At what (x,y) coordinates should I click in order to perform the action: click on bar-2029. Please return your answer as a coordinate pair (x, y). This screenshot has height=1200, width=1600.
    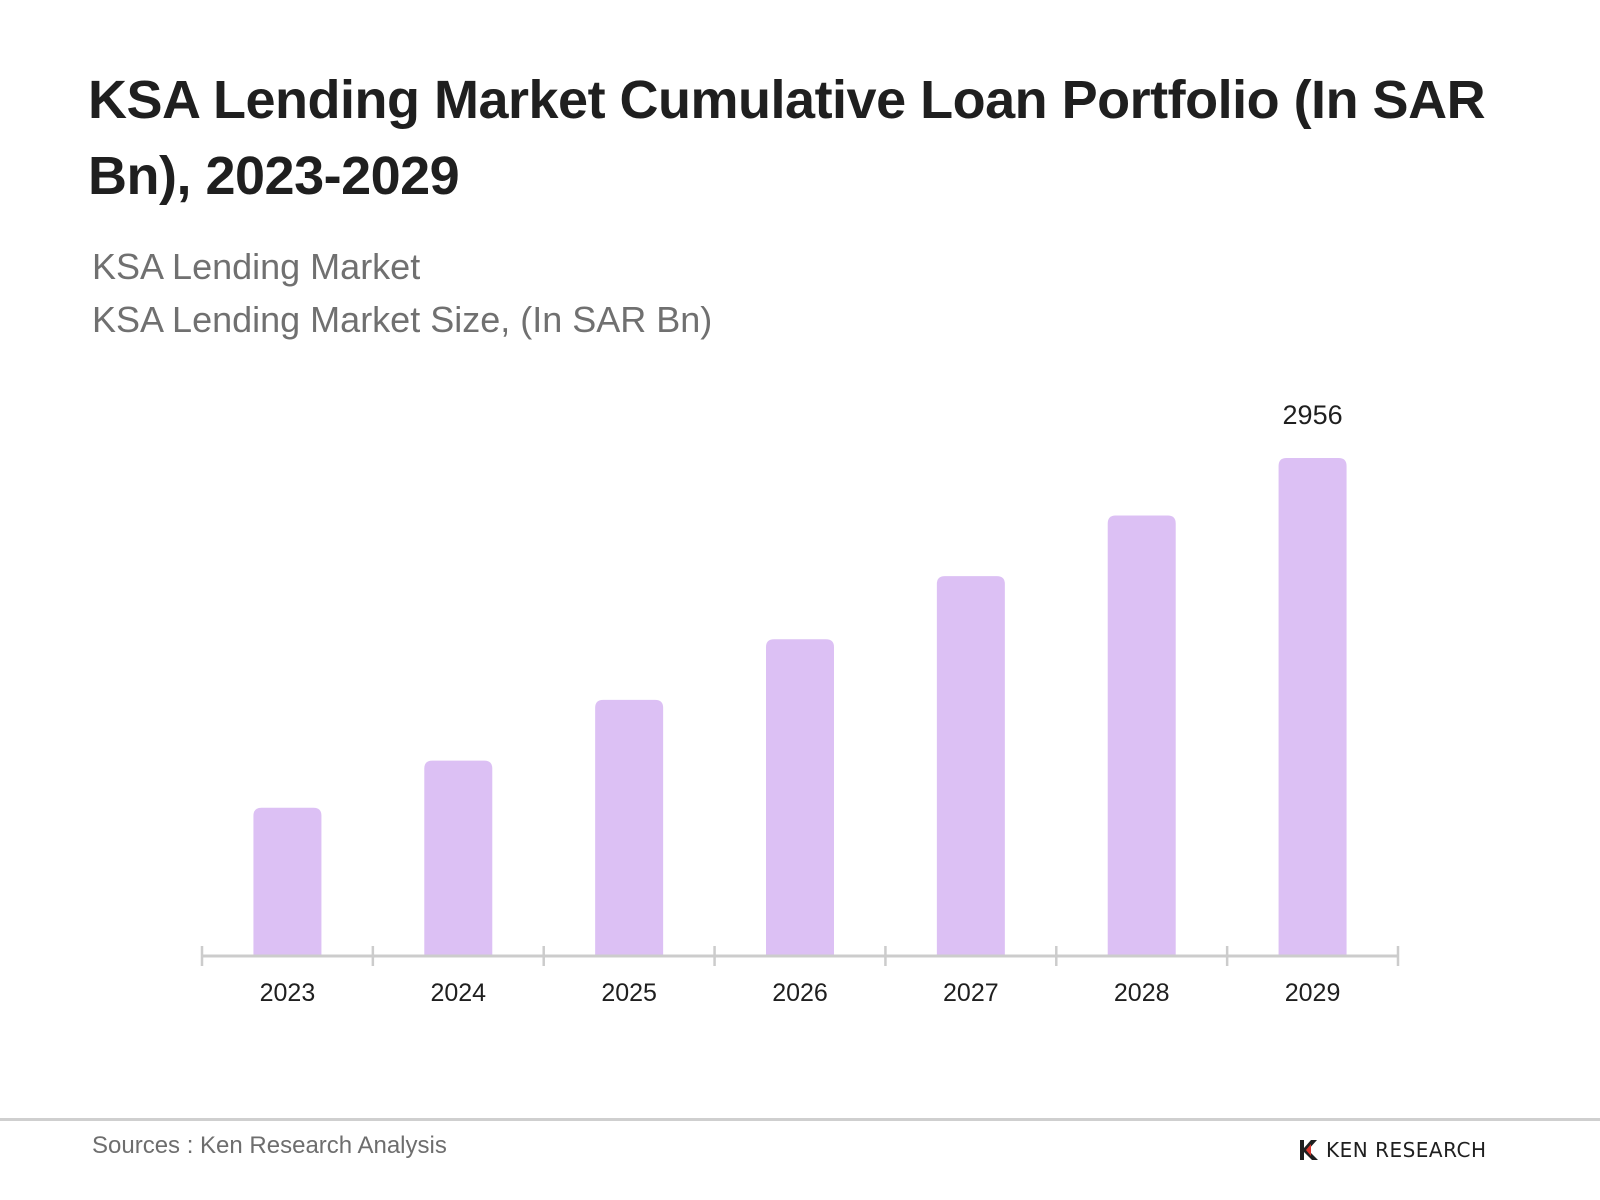
    Looking at the image, I should click on (1312, 707).